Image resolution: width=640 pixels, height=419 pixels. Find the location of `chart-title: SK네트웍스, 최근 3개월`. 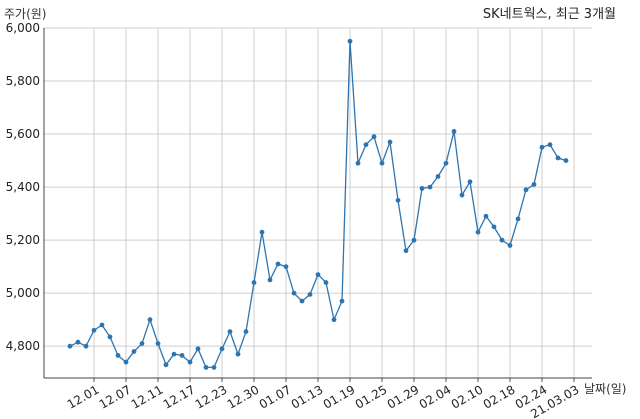

chart-title: SK네트웍스, 최근 3개월 is located at coordinates (549, 14).